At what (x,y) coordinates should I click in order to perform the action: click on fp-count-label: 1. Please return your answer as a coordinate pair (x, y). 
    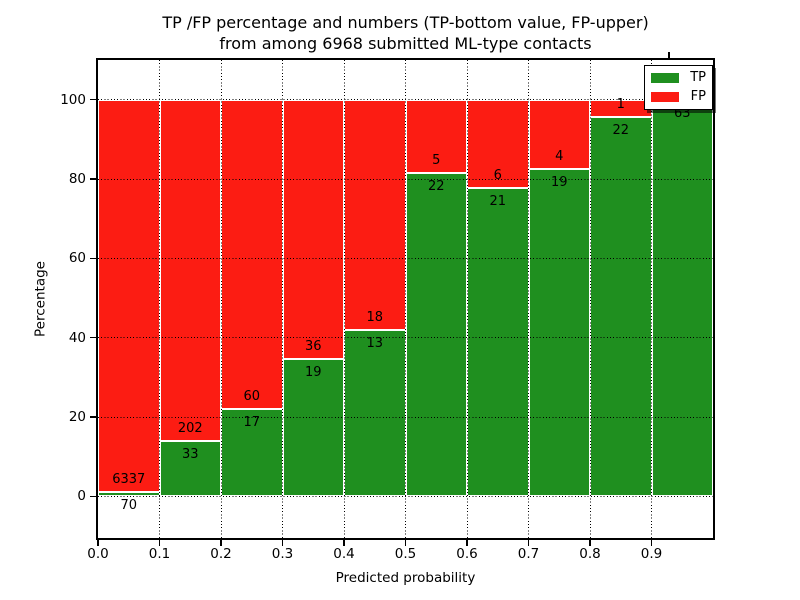
    Looking at the image, I should click on (620, 104).